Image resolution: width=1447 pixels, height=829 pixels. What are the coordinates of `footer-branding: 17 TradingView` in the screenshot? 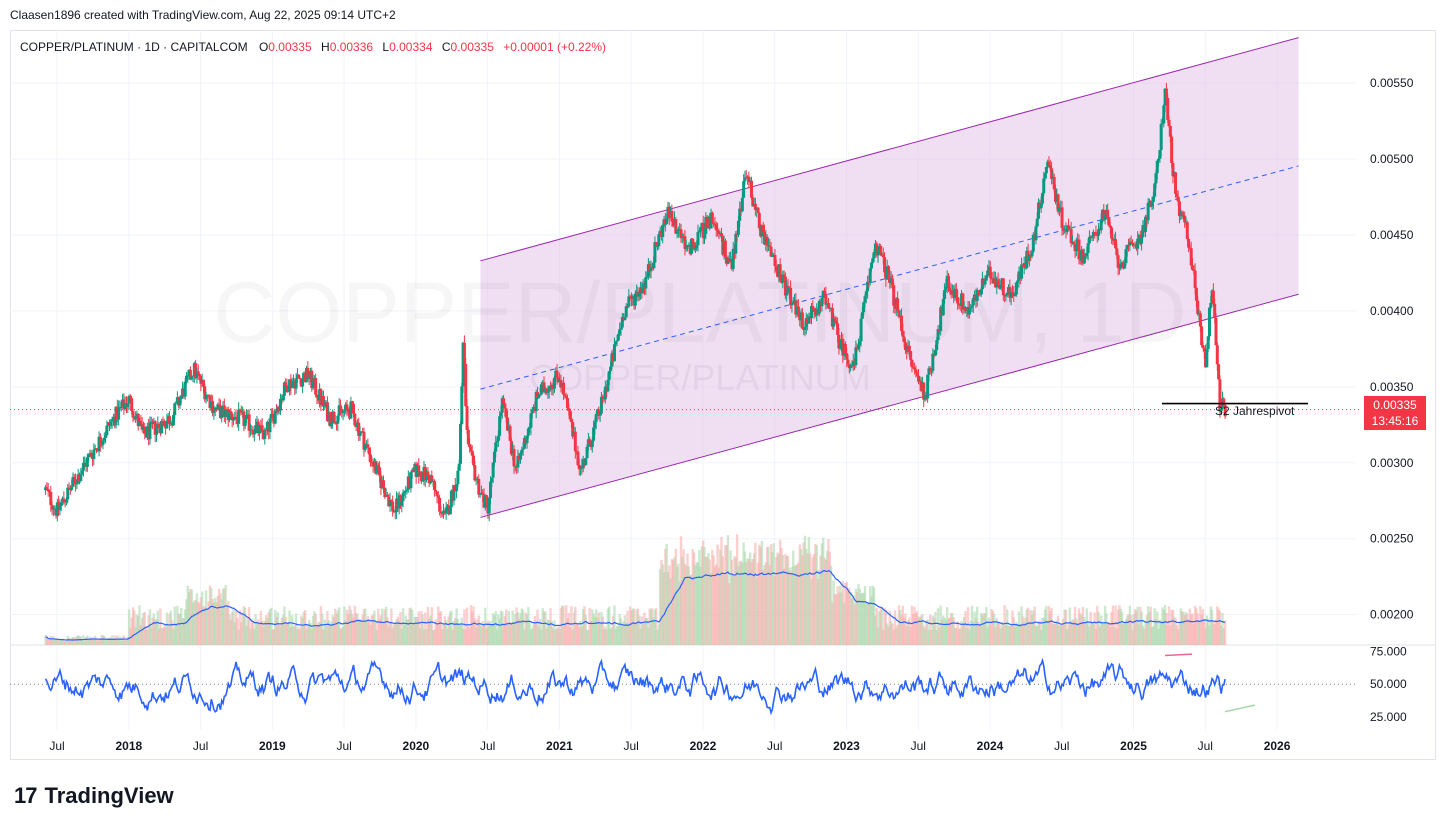 It's located at (94, 796).